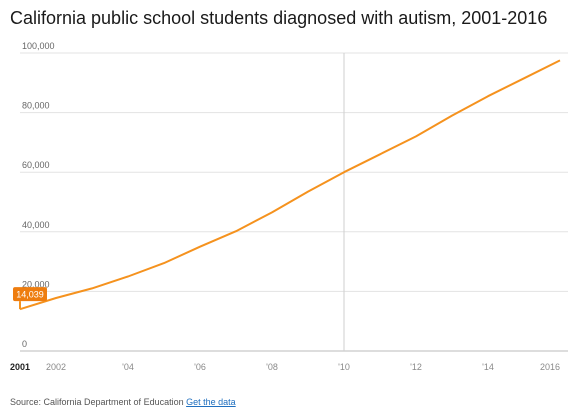 Image resolution: width=584 pixels, height=413 pixels. What do you see at coordinates (416, 367) in the screenshot?
I see `x-tick-label: '12` at bounding box center [416, 367].